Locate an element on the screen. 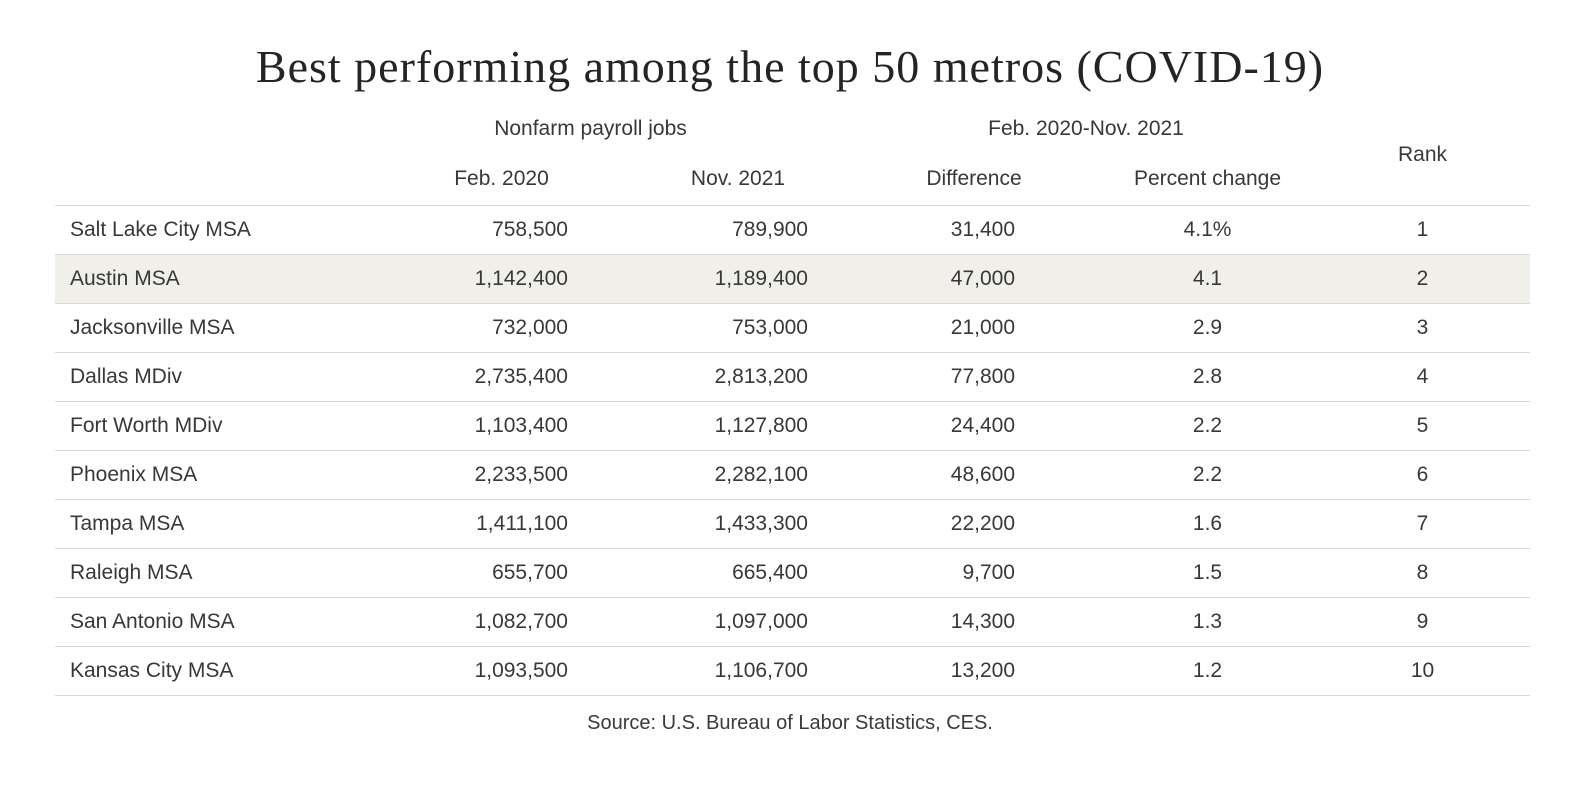 The width and height of the screenshot is (1580, 804). cell-feb-2020-jobs: 1,411,100 is located at coordinates (522, 523).